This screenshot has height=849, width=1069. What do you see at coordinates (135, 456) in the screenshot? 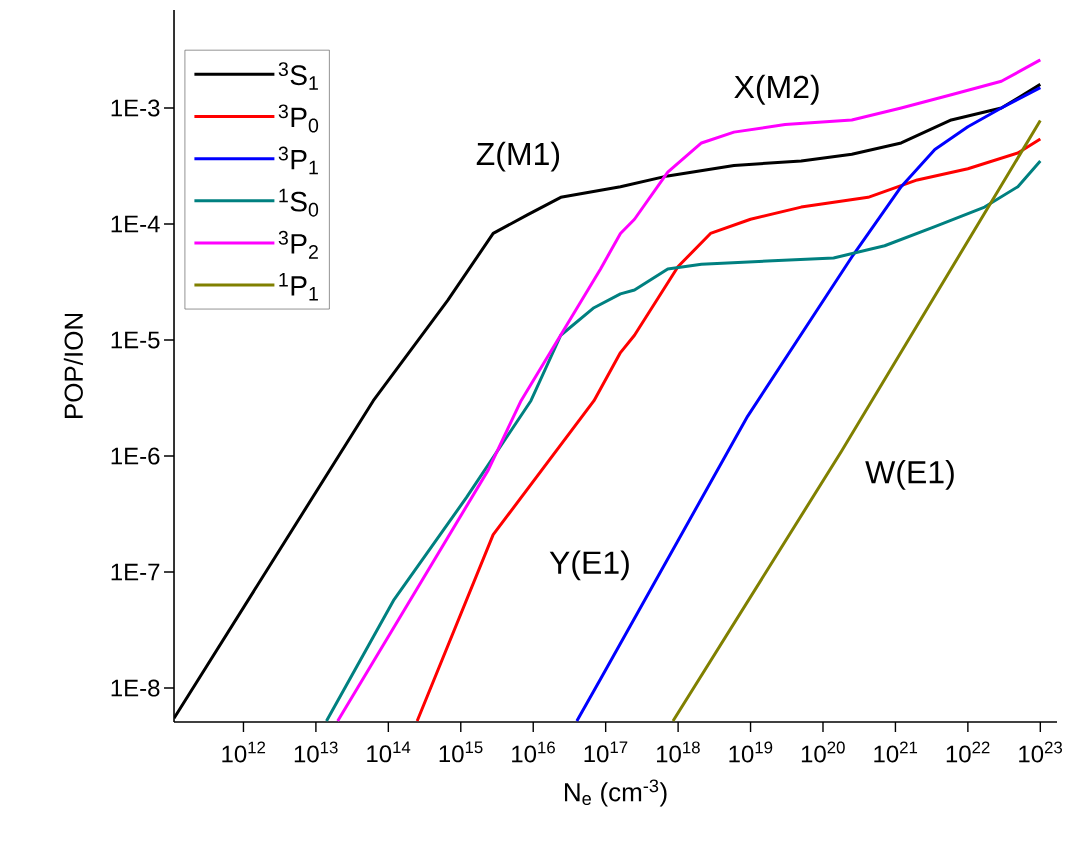
I see `y-tick-label: 1E-6` at bounding box center [135, 456].